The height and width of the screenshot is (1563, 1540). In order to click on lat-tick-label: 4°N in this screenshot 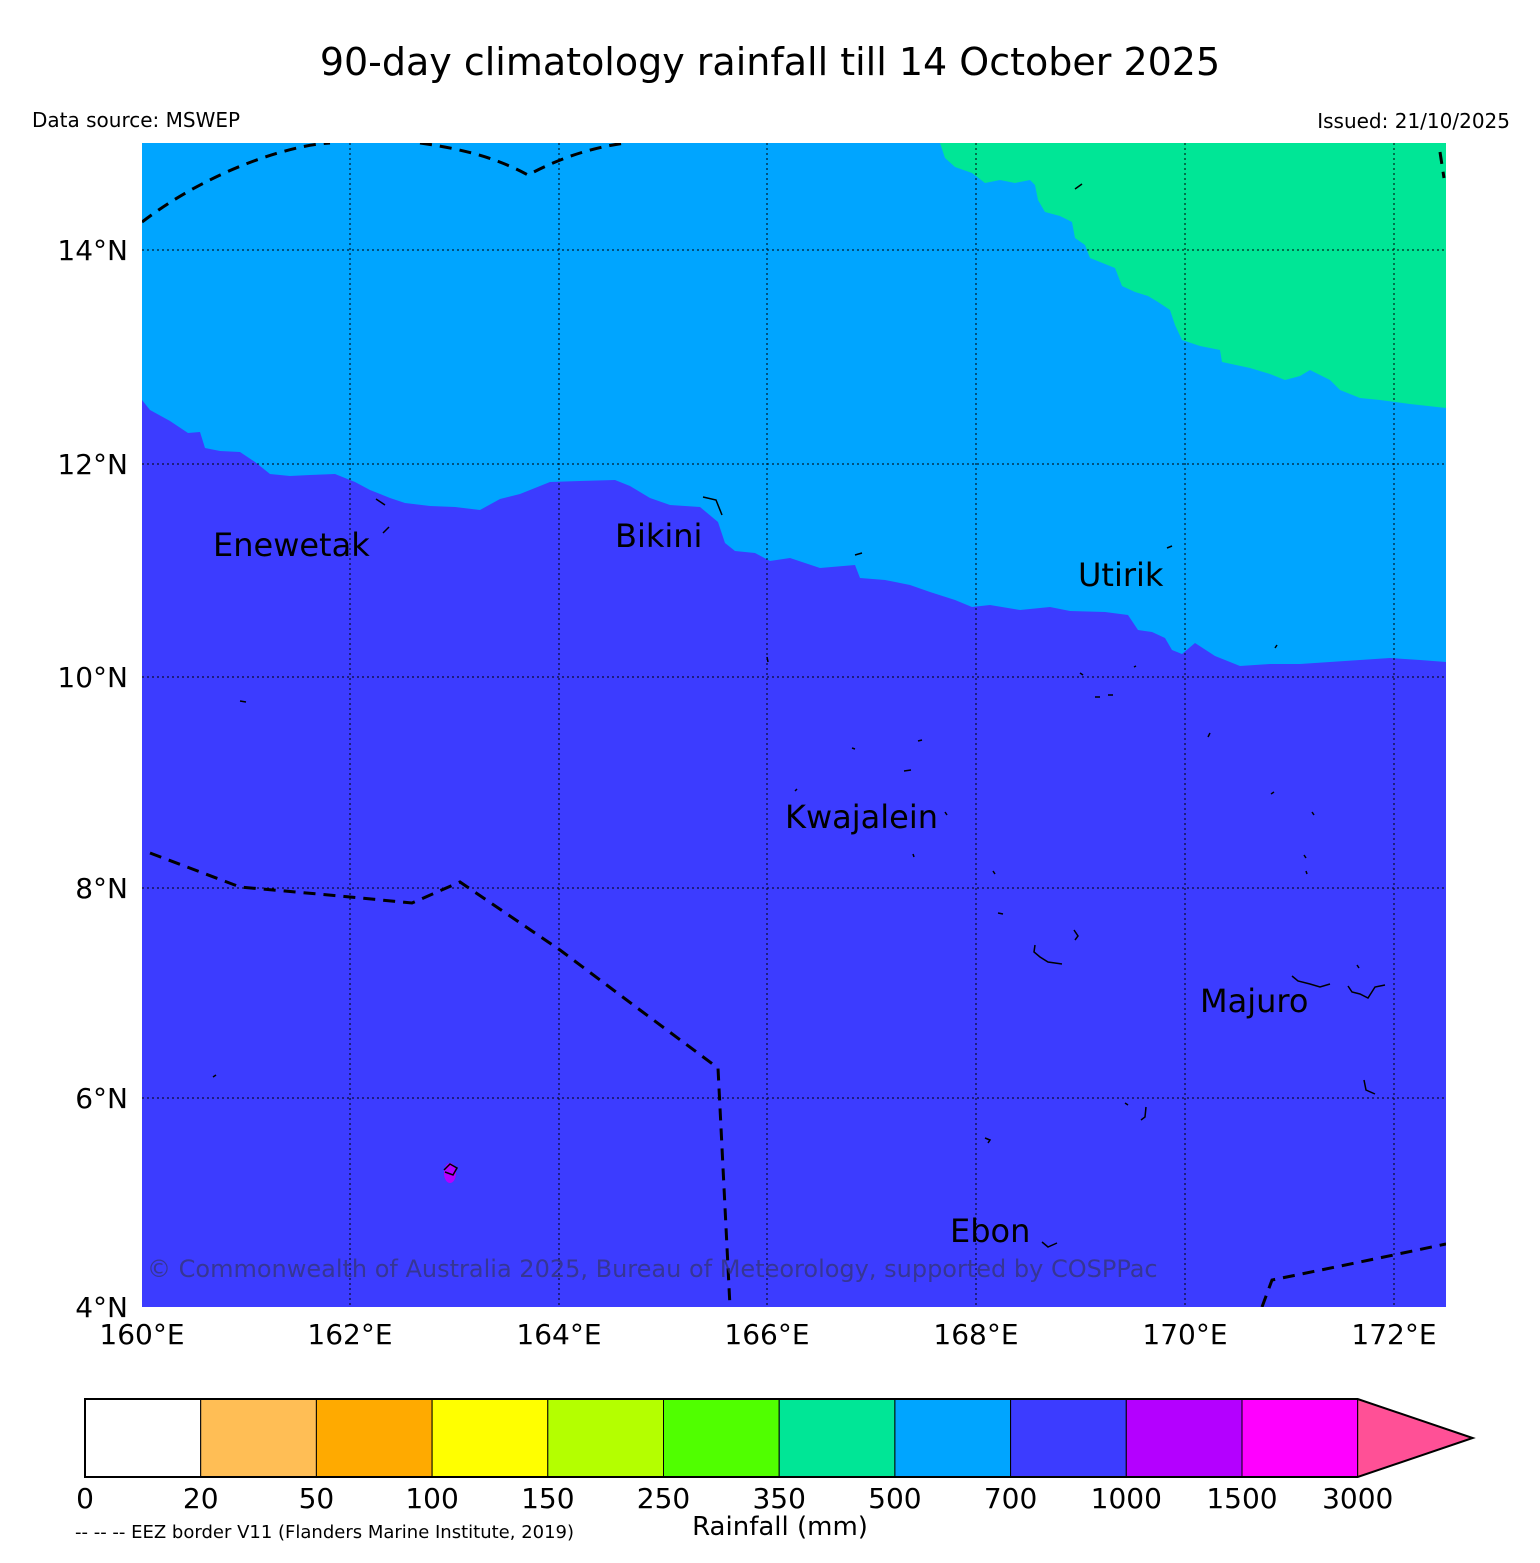, I will do `click(101, 1307)`.